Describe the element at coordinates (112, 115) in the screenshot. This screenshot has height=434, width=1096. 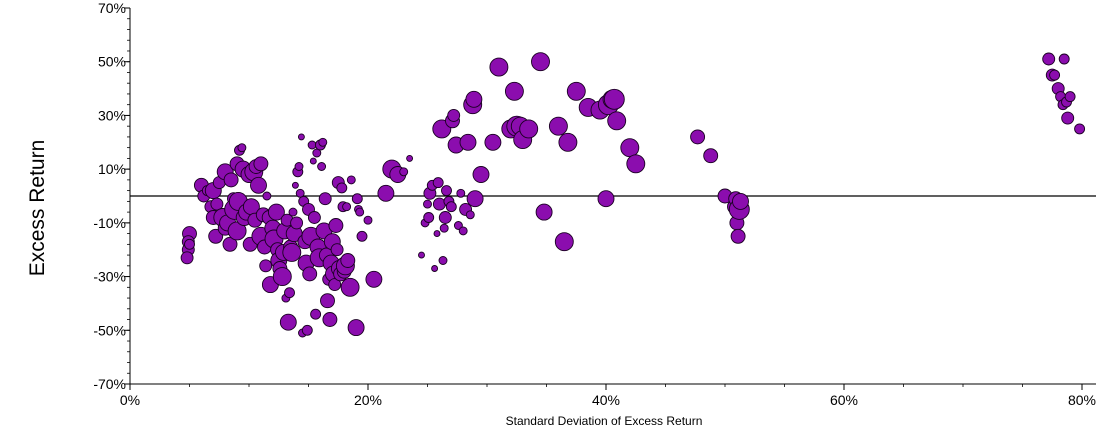
I see `y-tick-label: 30%` at that location.